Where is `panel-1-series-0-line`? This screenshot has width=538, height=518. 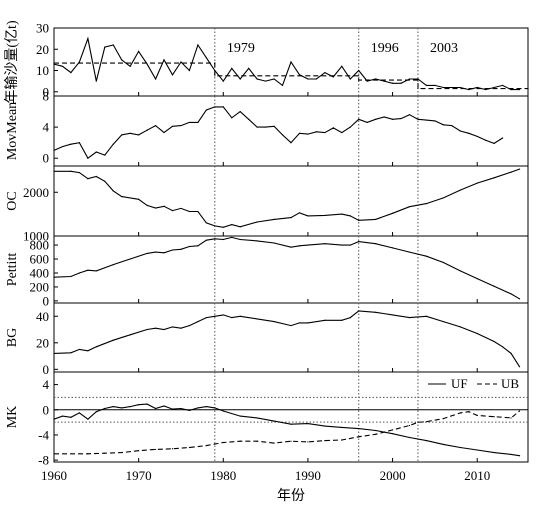
panel-1-series-0-line is located at coordinates (278, 133).